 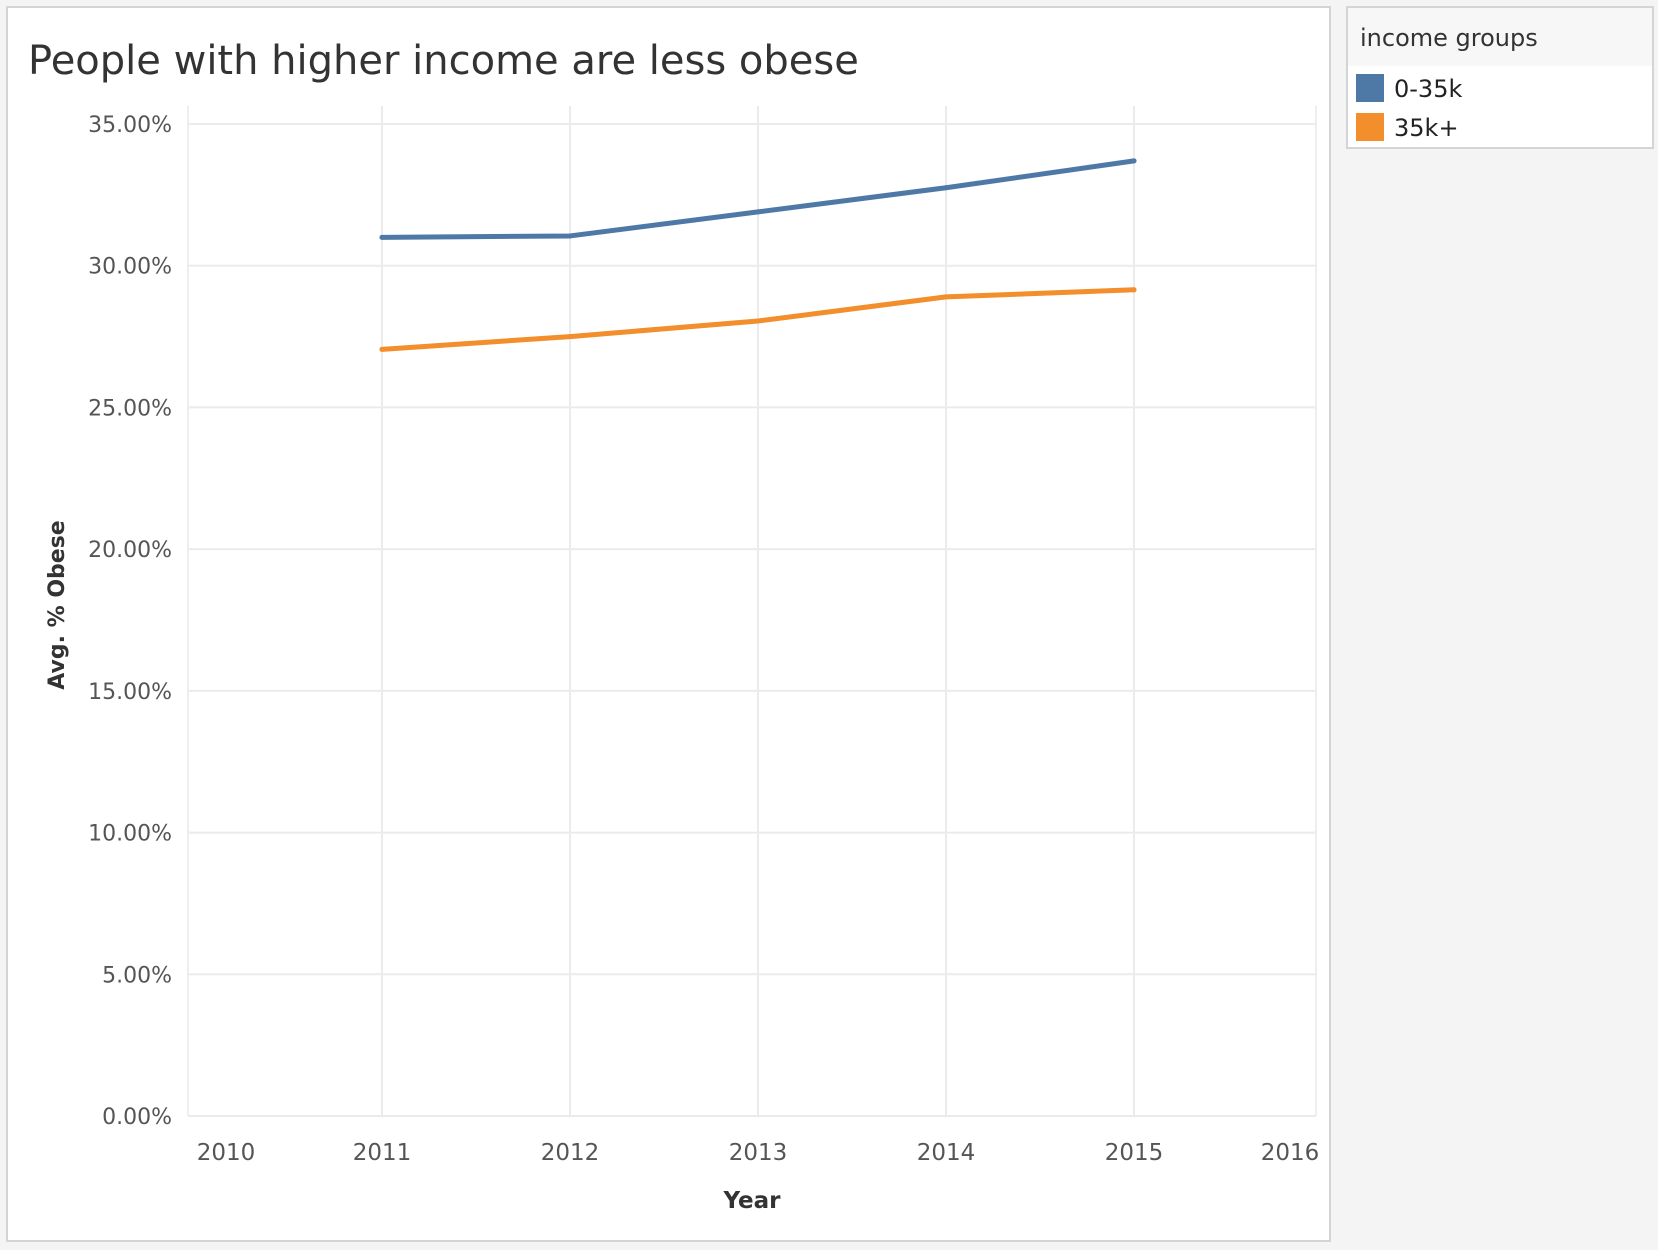 What do you see at coordinates (1428, 89) in the screenshot?
I see `legend-label-0-35k: 0-35k` at bounding box center [1428, 89].